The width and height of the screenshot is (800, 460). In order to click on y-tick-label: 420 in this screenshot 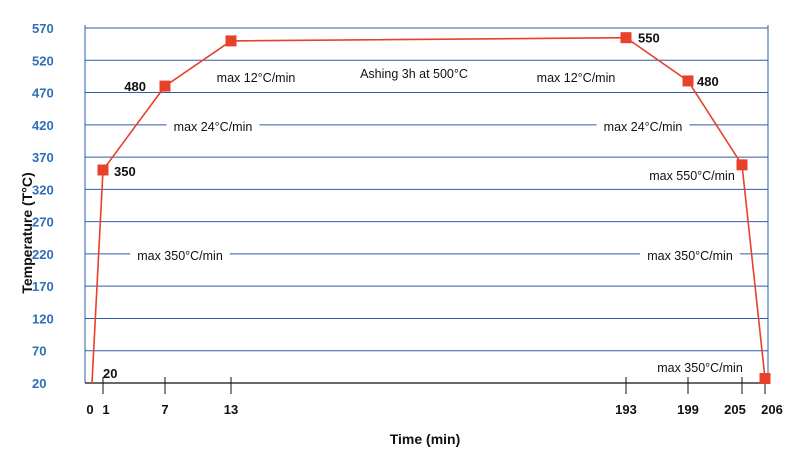, I will do `click(43, 125)`.